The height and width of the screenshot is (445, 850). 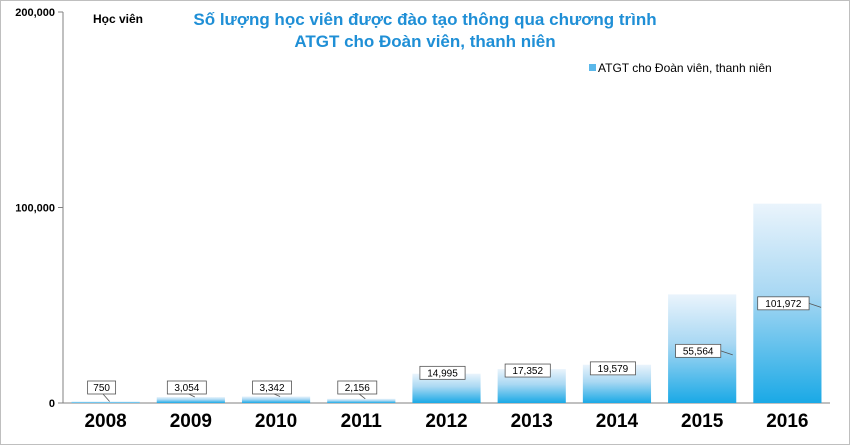 I want to click on data-label-text: 3,342, so click(x=272, y=388).